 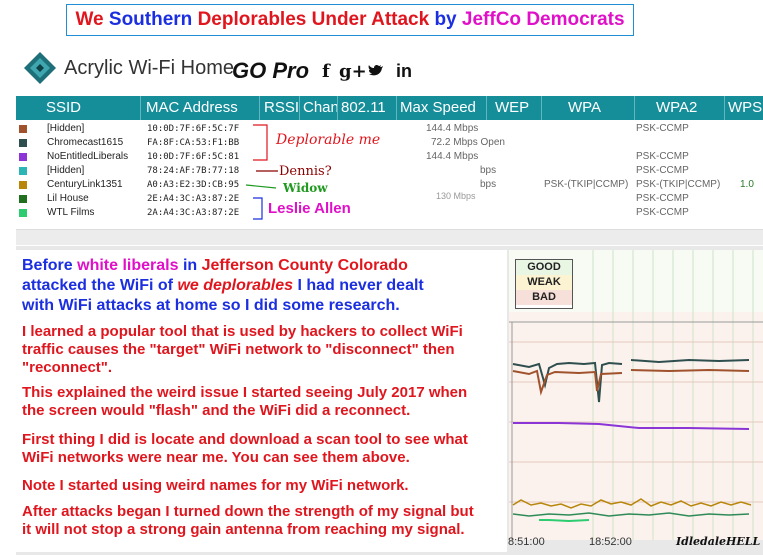 What do you see at coordinates (71, 212) in the screenshot?
I see `ssid-cell: WTL Films` at bounding box center [71, 212].